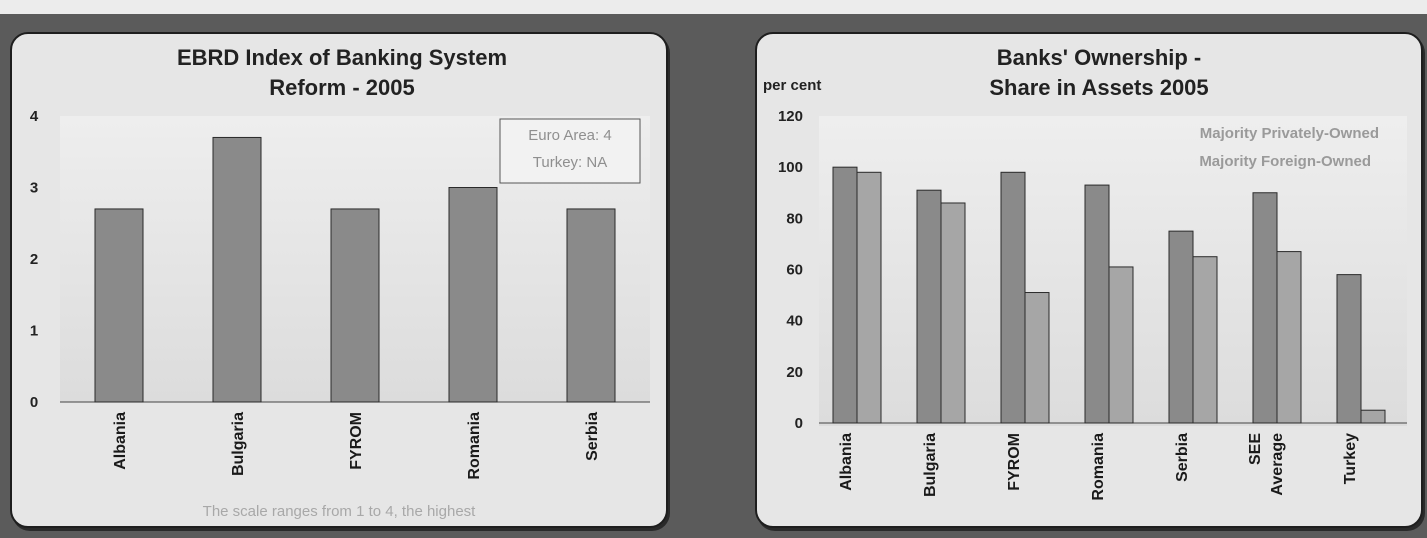 This screenshot has height=538, width=1427. What do you see at coordinates (794, 270) in the screenshot?
I see `y-tick-label: 60` at bounding box center [794, 270].